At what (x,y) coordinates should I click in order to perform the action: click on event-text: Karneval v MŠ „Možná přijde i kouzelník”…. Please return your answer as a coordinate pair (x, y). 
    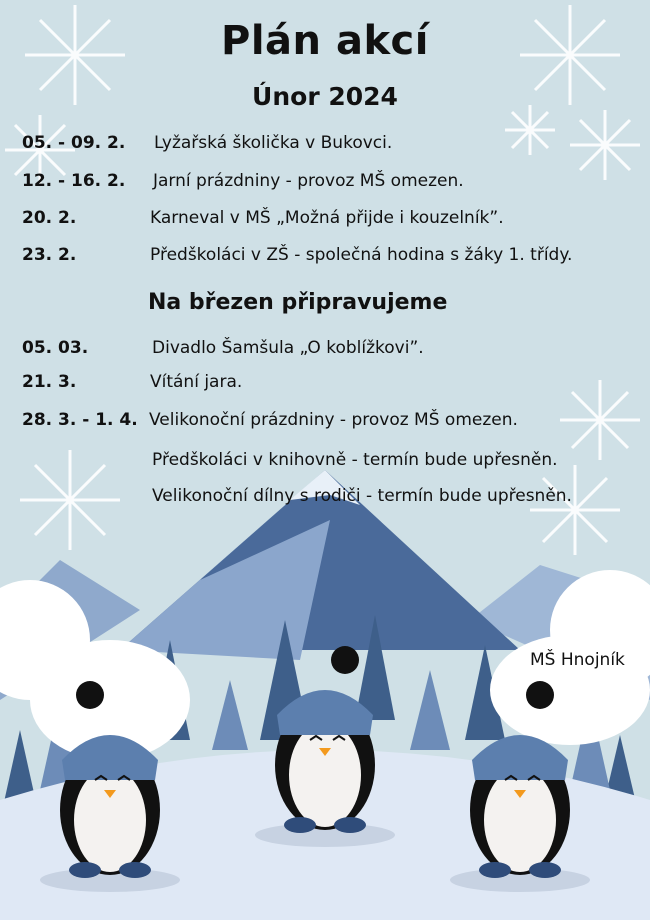
    Looking at the image, I should click on (327, 218).